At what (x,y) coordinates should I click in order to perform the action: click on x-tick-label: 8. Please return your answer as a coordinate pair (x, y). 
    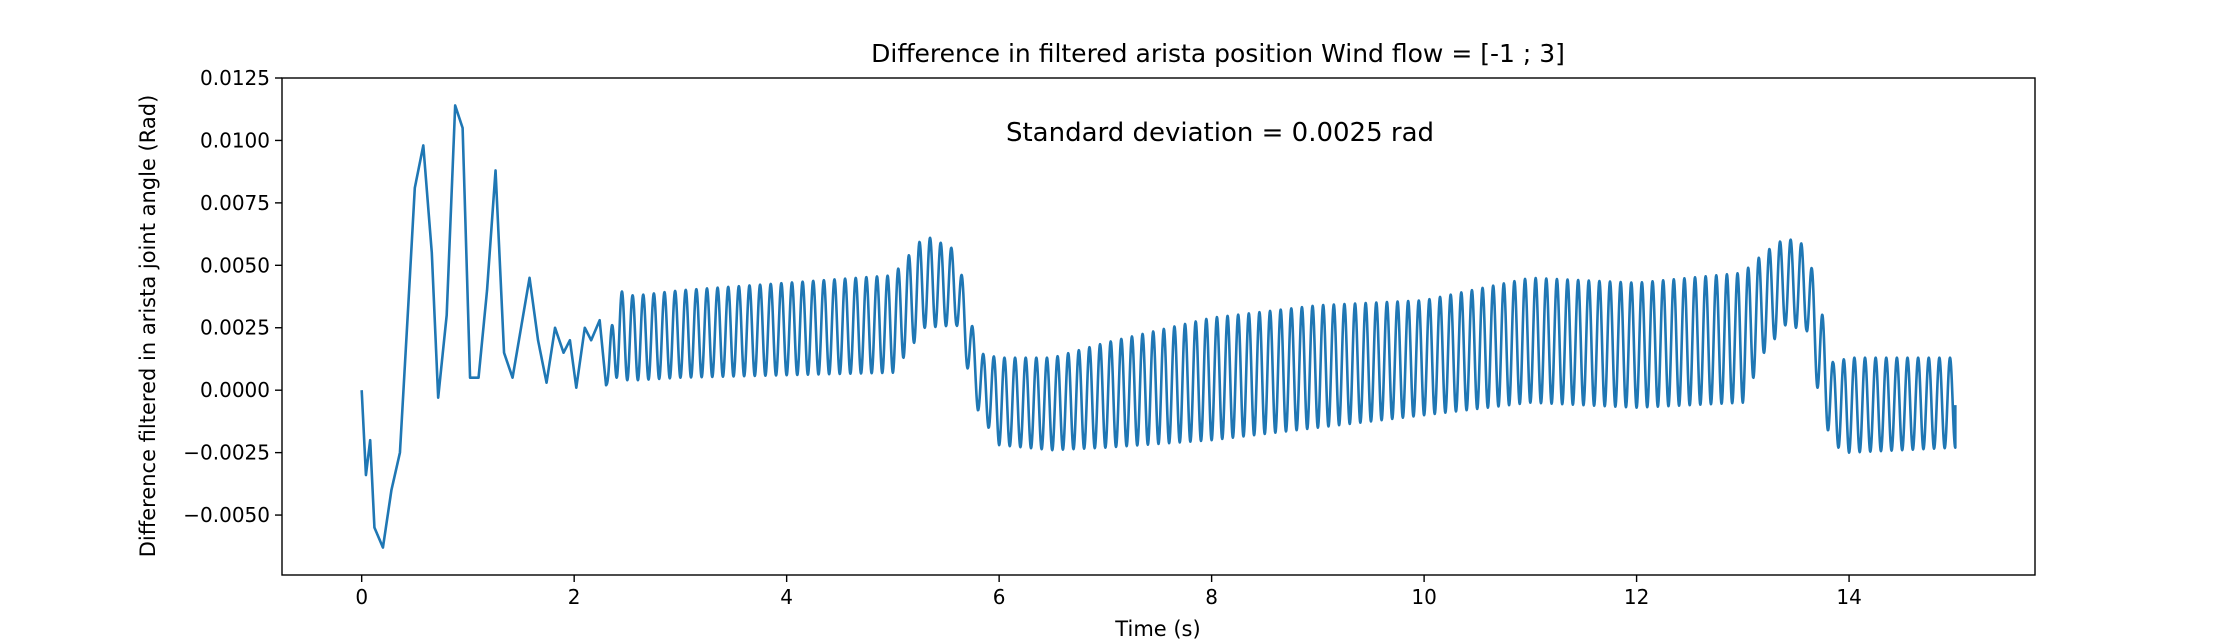
    Looking at the image, I should click on (1211, 597).